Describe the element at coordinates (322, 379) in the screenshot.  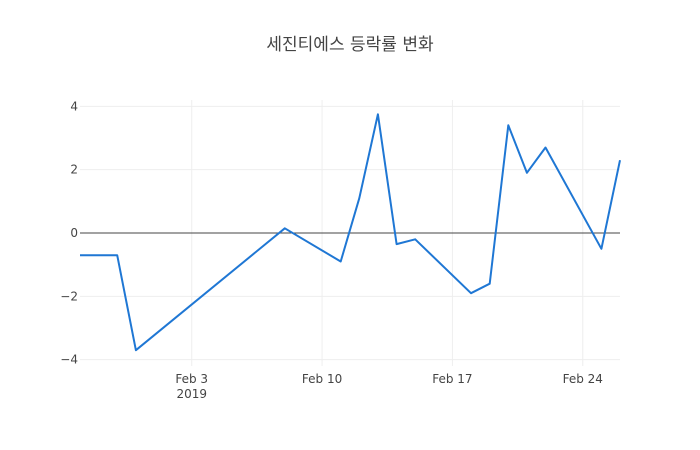
I see `x-tick-label: Feb 10` at that location.